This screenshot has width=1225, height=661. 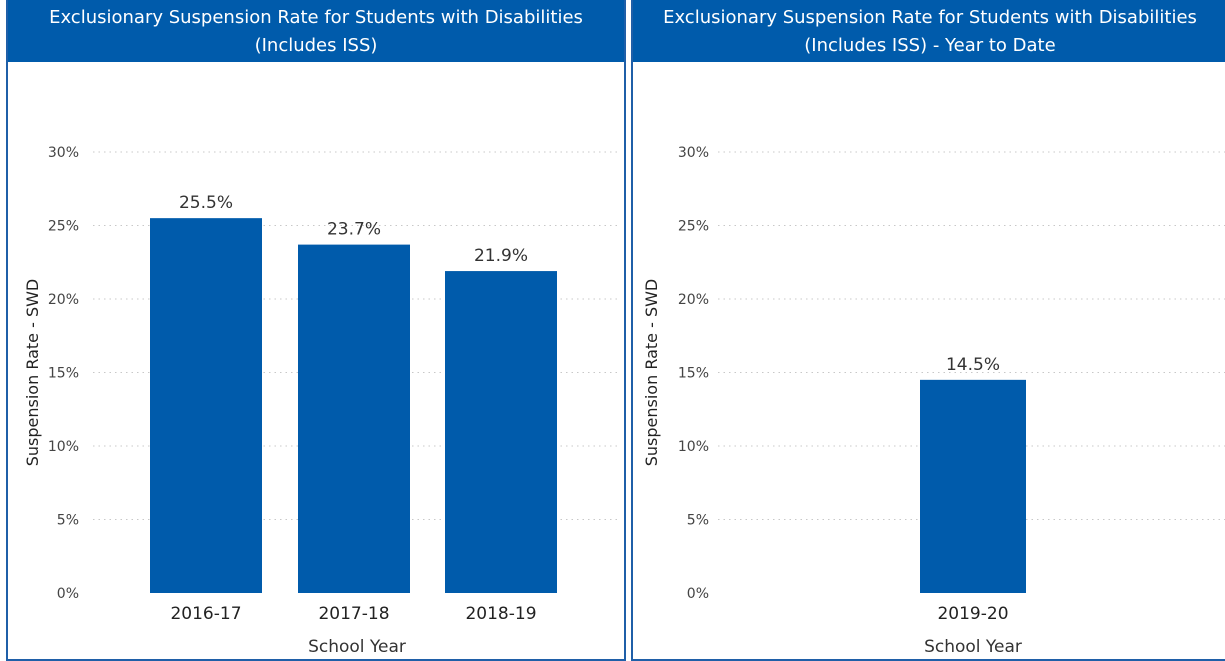 What do you see at coordinates (930, 45) in the screenshot?
I see `chart-title-line2: (Includes ISS) - Year to Date` at bounding box center [930, 45].